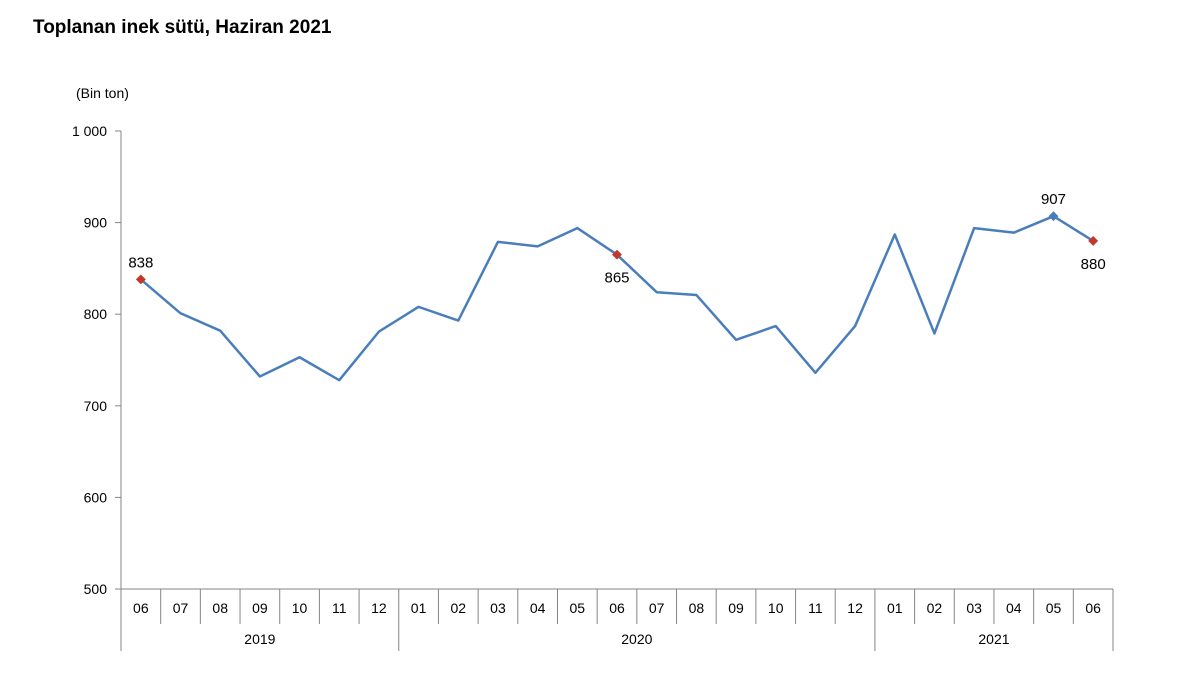 Image resolution: width=1200 pixels, height=676 pixels. Describe the element at coordinates (96, 406) in the screenshot. I see `y-tick-label: 700` at that location.